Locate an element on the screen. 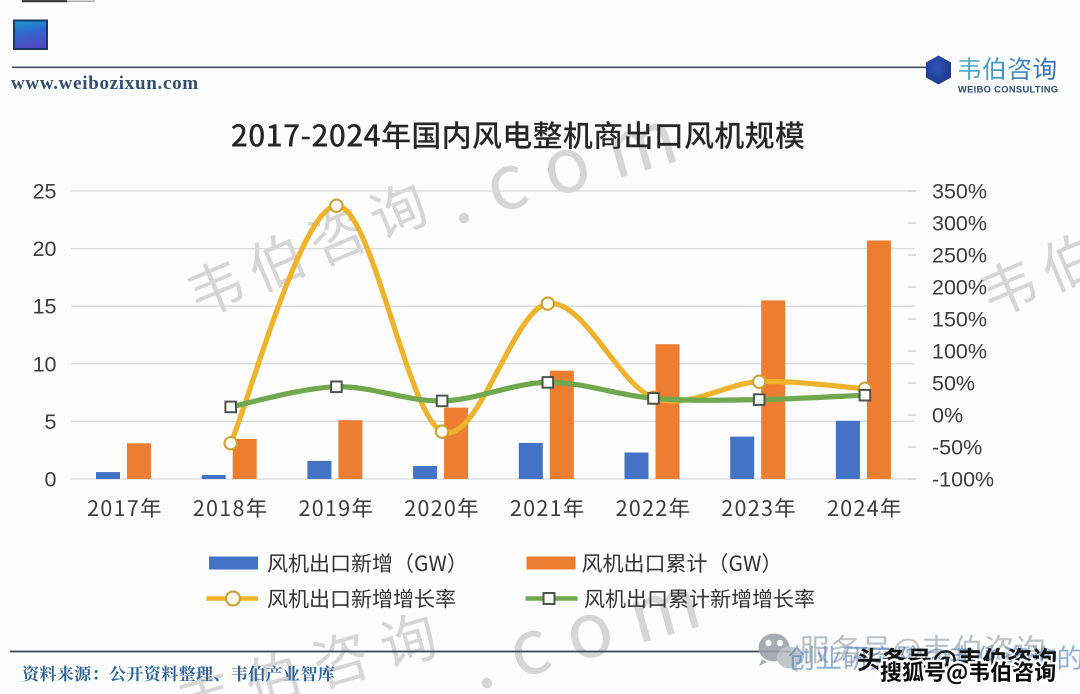 Image resolution: width=1080 pixels, height=694 pixels. svg-text: 350% is located at coordinates (959, 192).